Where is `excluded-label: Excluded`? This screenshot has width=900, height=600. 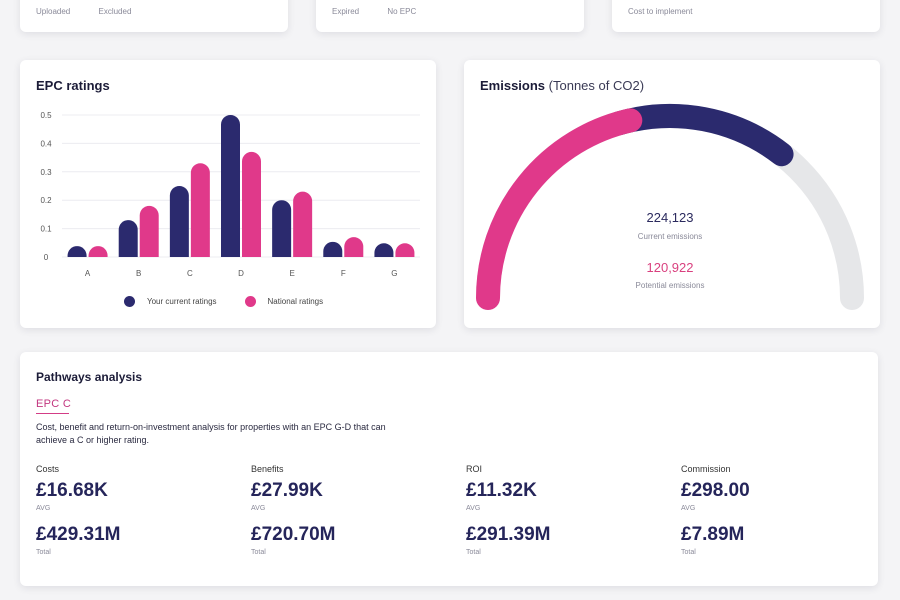 excluded-label: Excluded is located at coordinates (115, 11).